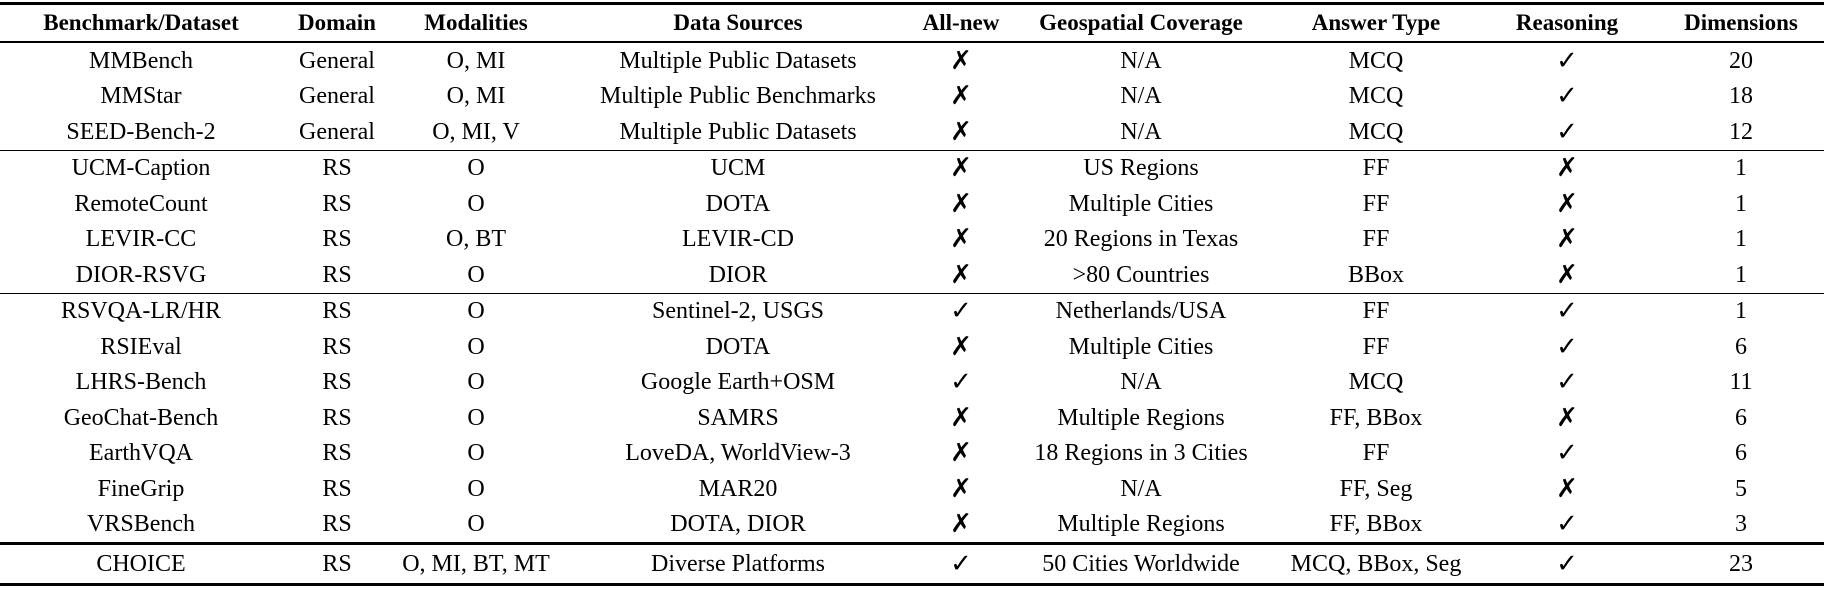  Describe the element at coordinates (1376, 564) in the screenshot. I see `cell-answer-type: MCQ, BBox, Seg` at that location.